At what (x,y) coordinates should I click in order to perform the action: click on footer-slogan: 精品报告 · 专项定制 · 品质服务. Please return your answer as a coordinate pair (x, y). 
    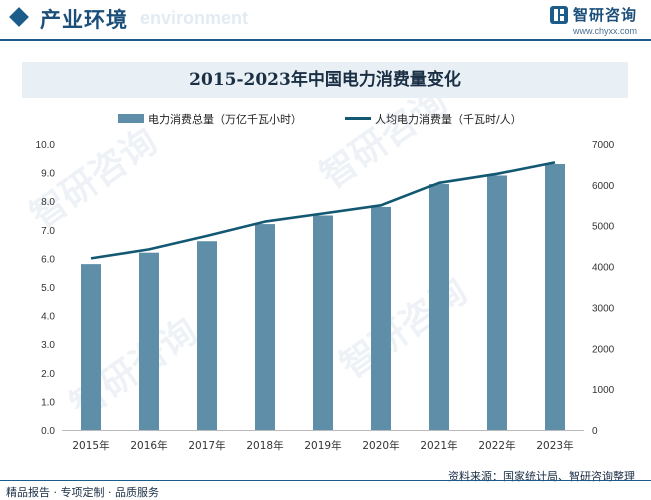
    Looking at the image, I should click on (82, 492).